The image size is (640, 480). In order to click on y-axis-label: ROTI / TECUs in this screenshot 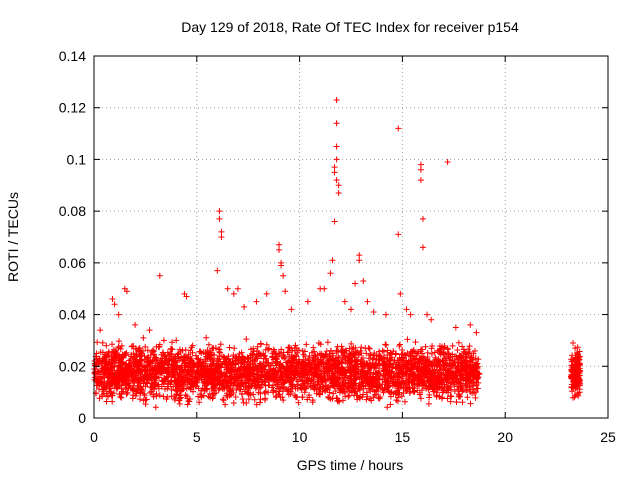, I will do `click(13, 237)`.